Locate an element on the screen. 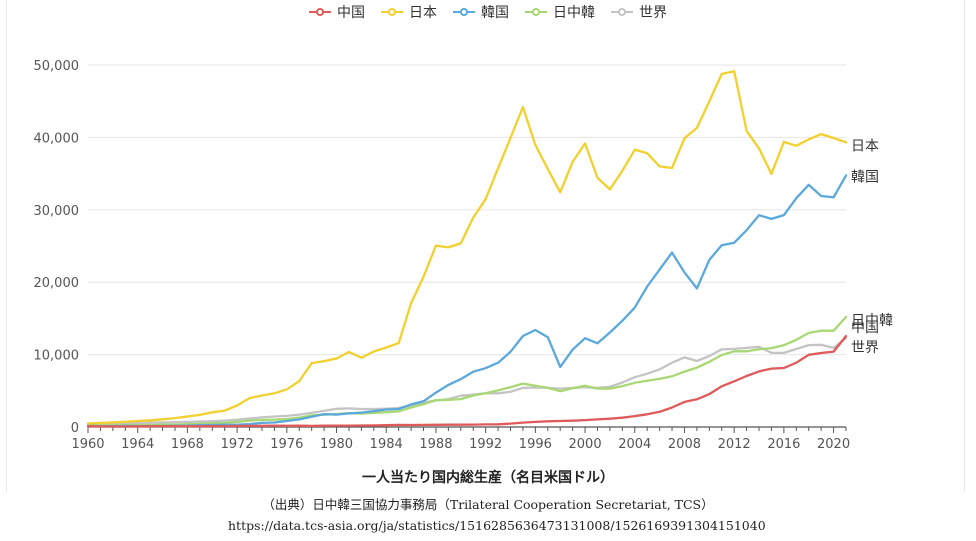 This screenshot has width=976, height=541. legend-label: 韓国 is located at coordinates (495, 13).